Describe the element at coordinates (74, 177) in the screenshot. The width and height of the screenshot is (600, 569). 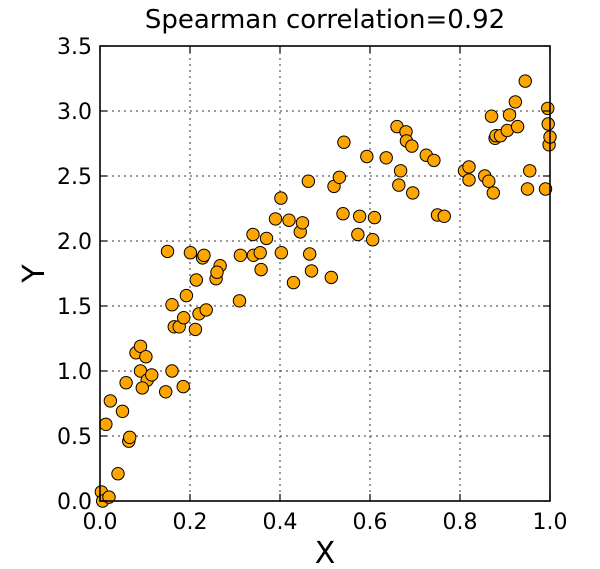
I see `y-tick-label: 2.5` at that location.